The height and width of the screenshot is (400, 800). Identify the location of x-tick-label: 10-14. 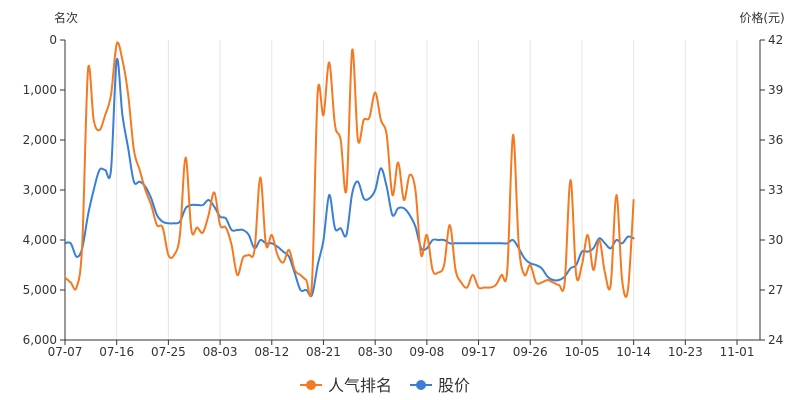
(633, 352).